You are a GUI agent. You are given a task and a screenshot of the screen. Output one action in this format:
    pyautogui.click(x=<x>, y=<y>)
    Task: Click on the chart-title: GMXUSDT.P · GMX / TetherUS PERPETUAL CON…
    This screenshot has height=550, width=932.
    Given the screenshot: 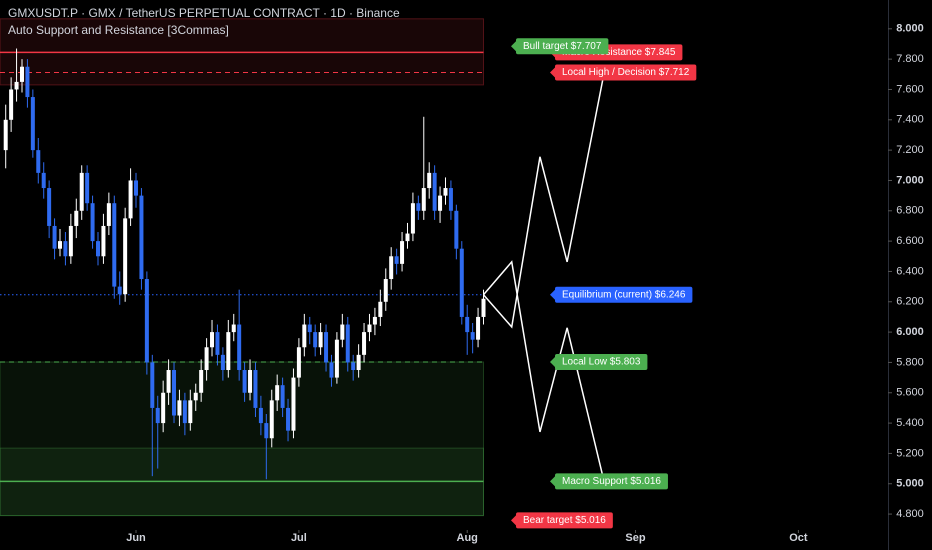 What is the action you would take?
    pyautogui.click(x=204, y=13)
    